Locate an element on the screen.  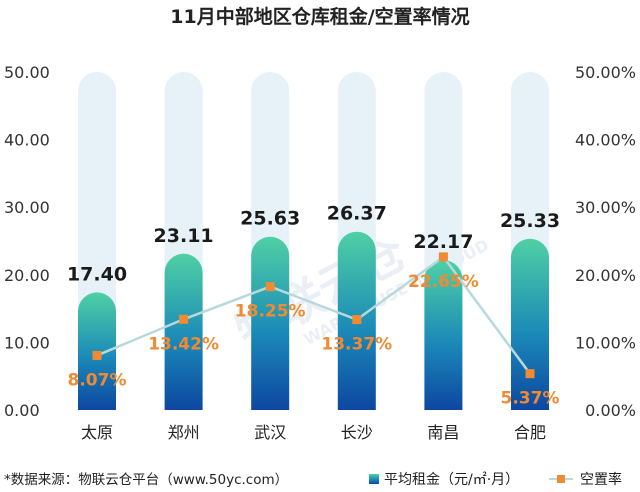
y-right-tick-label: 10.00% is located at coordinates (605, 342).